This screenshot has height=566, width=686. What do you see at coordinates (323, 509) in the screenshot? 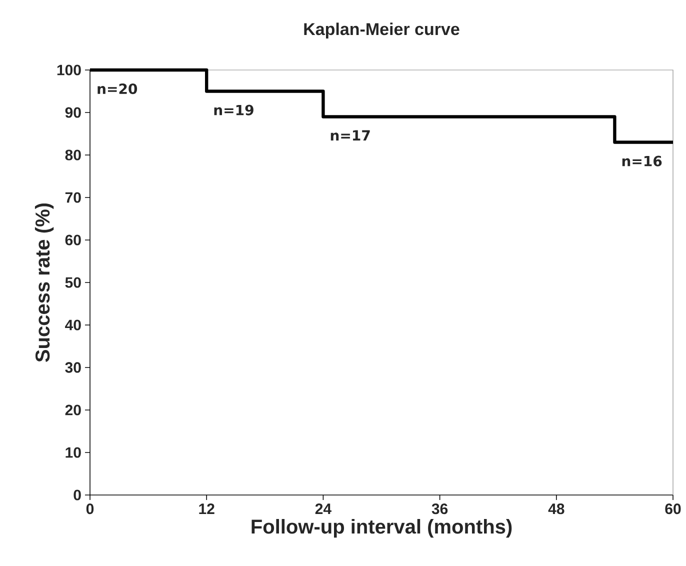
I see `x-tick-label: 24` at bounding box center [323, 509].